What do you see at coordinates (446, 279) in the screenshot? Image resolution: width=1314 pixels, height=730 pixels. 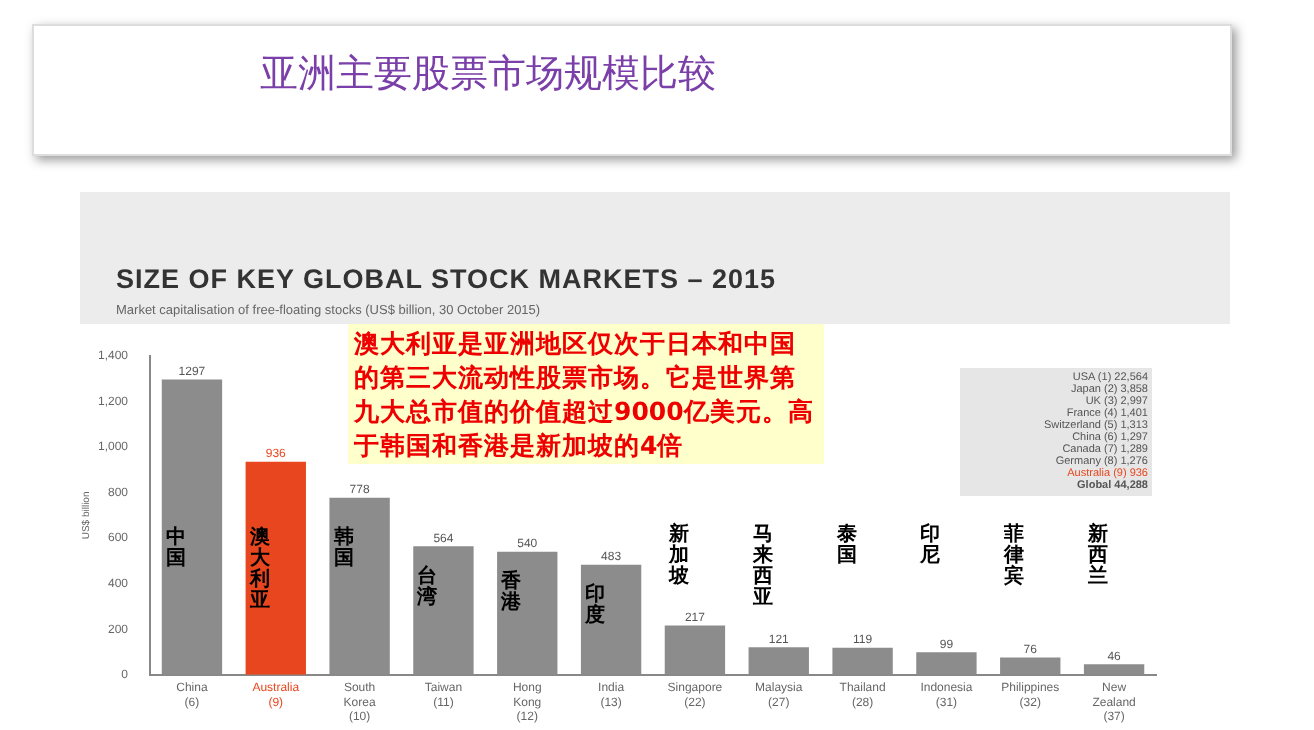 I see `chart-title: SIZE OF KEY GLOBAL STOCK MARKETS – 2015` at bounding box center [446, 279].